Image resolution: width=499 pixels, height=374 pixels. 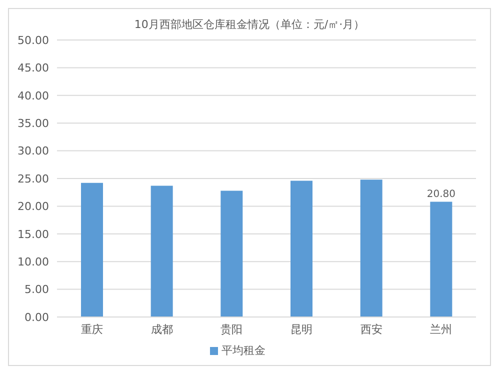 What do you see at coordinates (91, 329) in the screenshot?
I see `x-tick-label: 重庆` at bounding box center [91, 329].